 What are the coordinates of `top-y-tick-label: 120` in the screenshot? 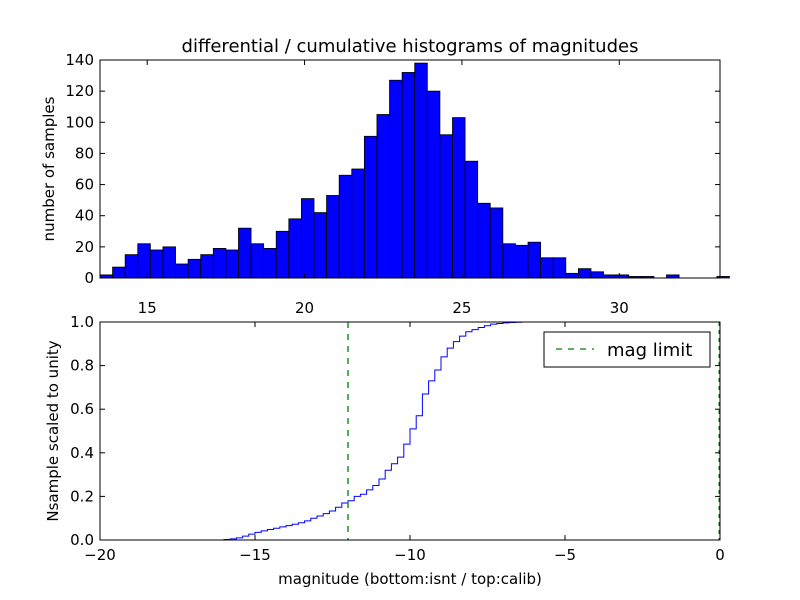 It's located at (79, 91).